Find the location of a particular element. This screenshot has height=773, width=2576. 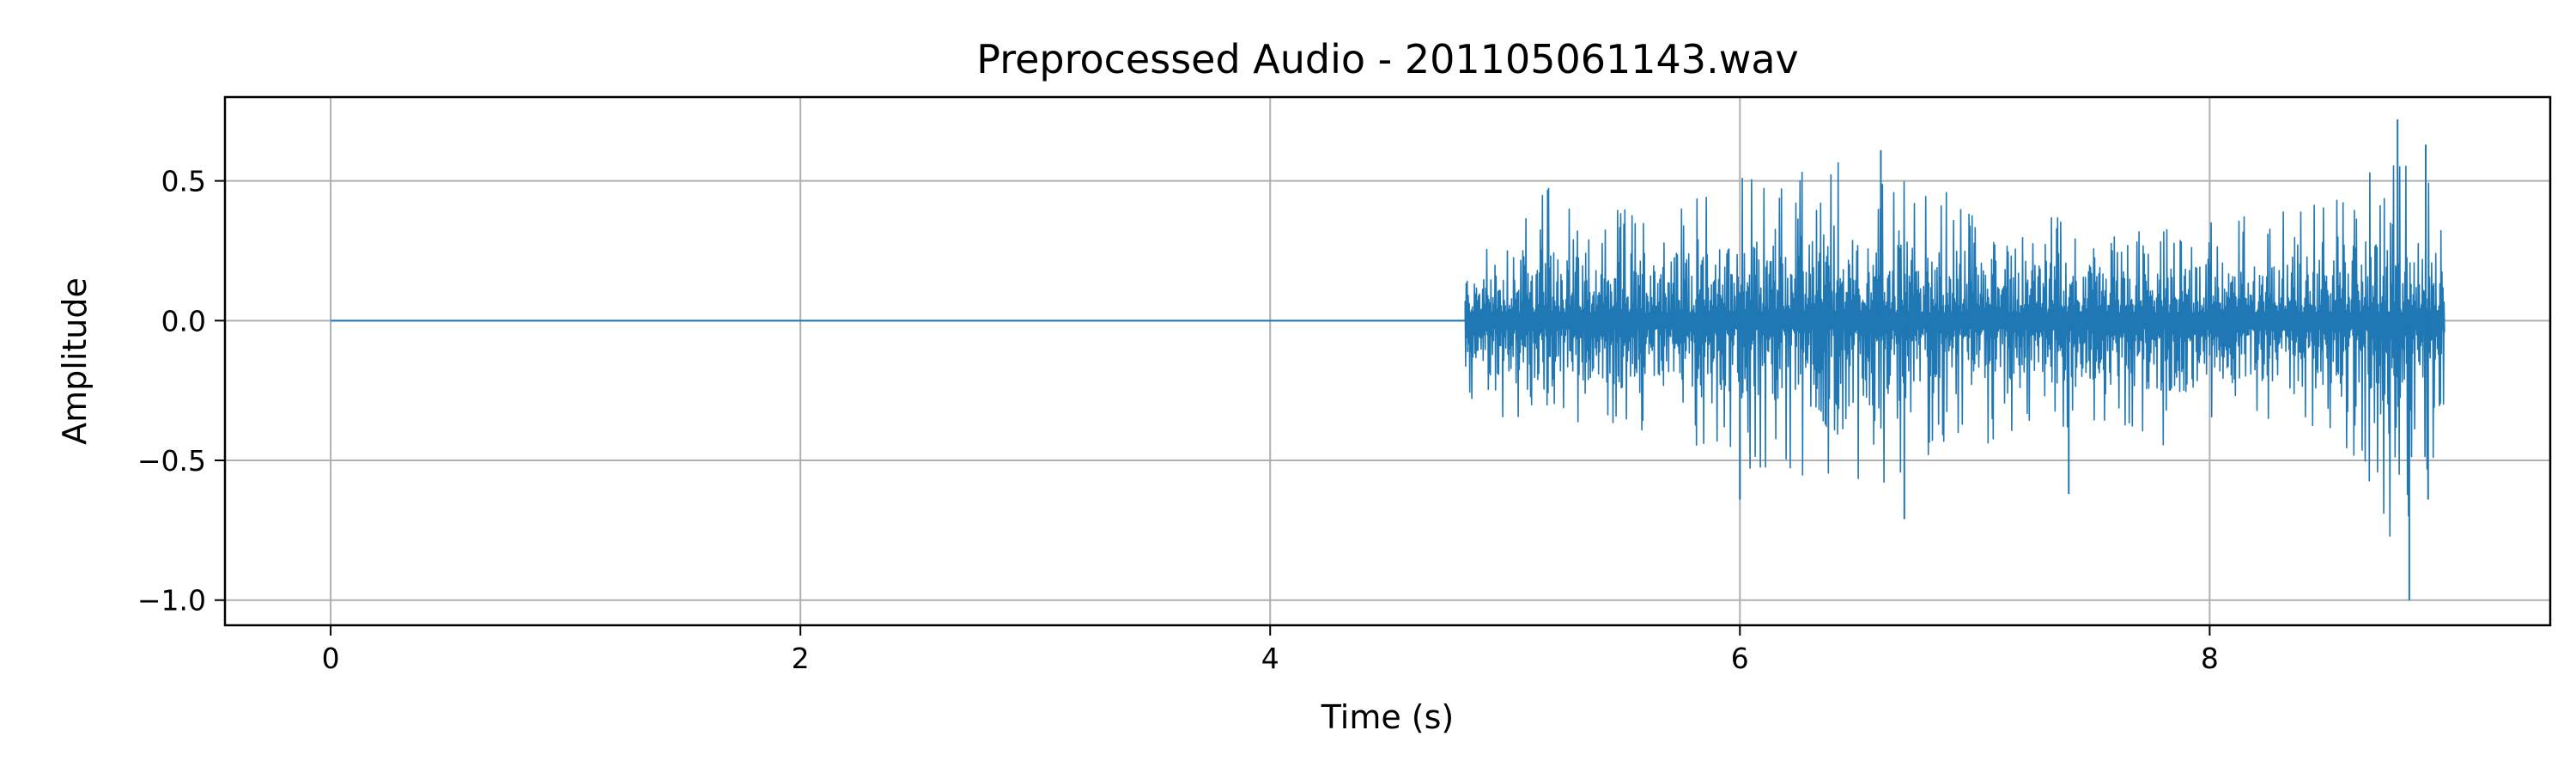

y-tick-label: 0.0 is located at coordinates (183, 321).